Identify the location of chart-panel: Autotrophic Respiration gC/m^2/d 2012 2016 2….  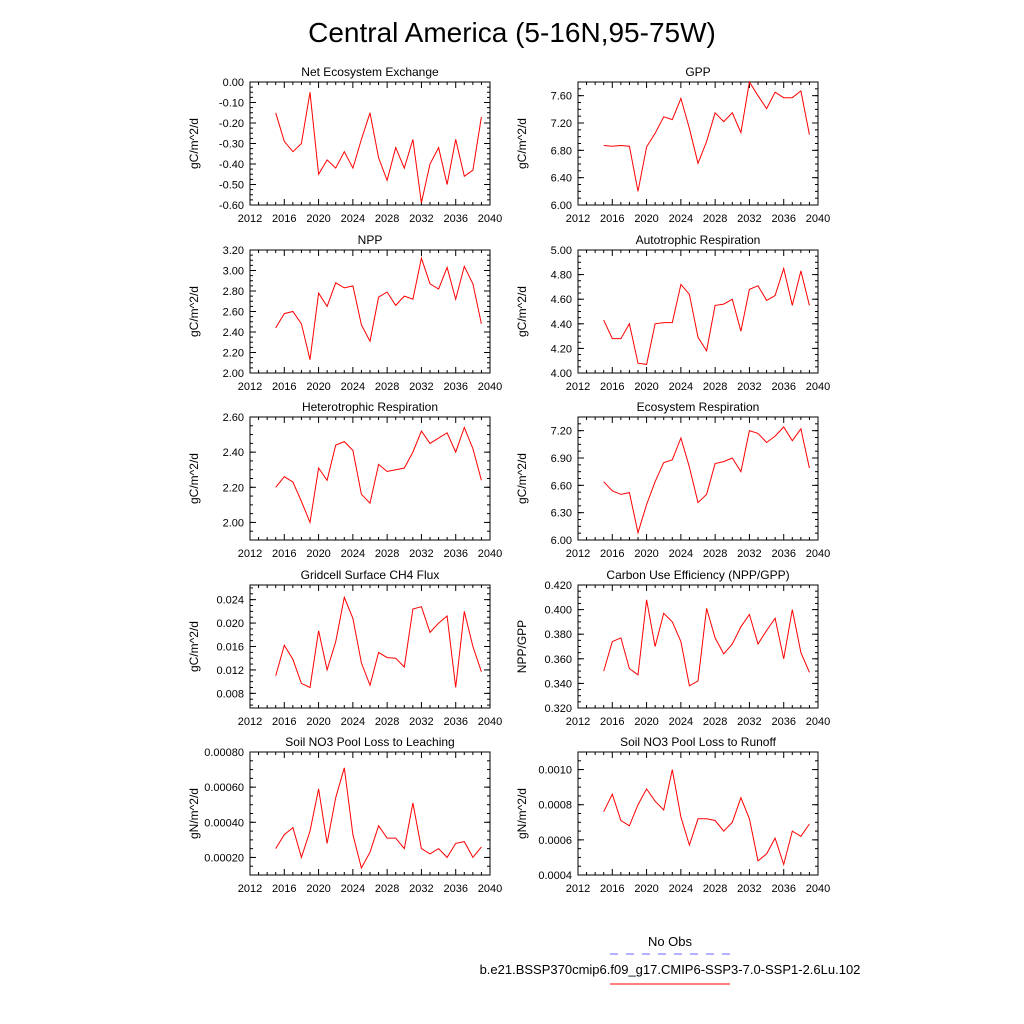
(672, 313).